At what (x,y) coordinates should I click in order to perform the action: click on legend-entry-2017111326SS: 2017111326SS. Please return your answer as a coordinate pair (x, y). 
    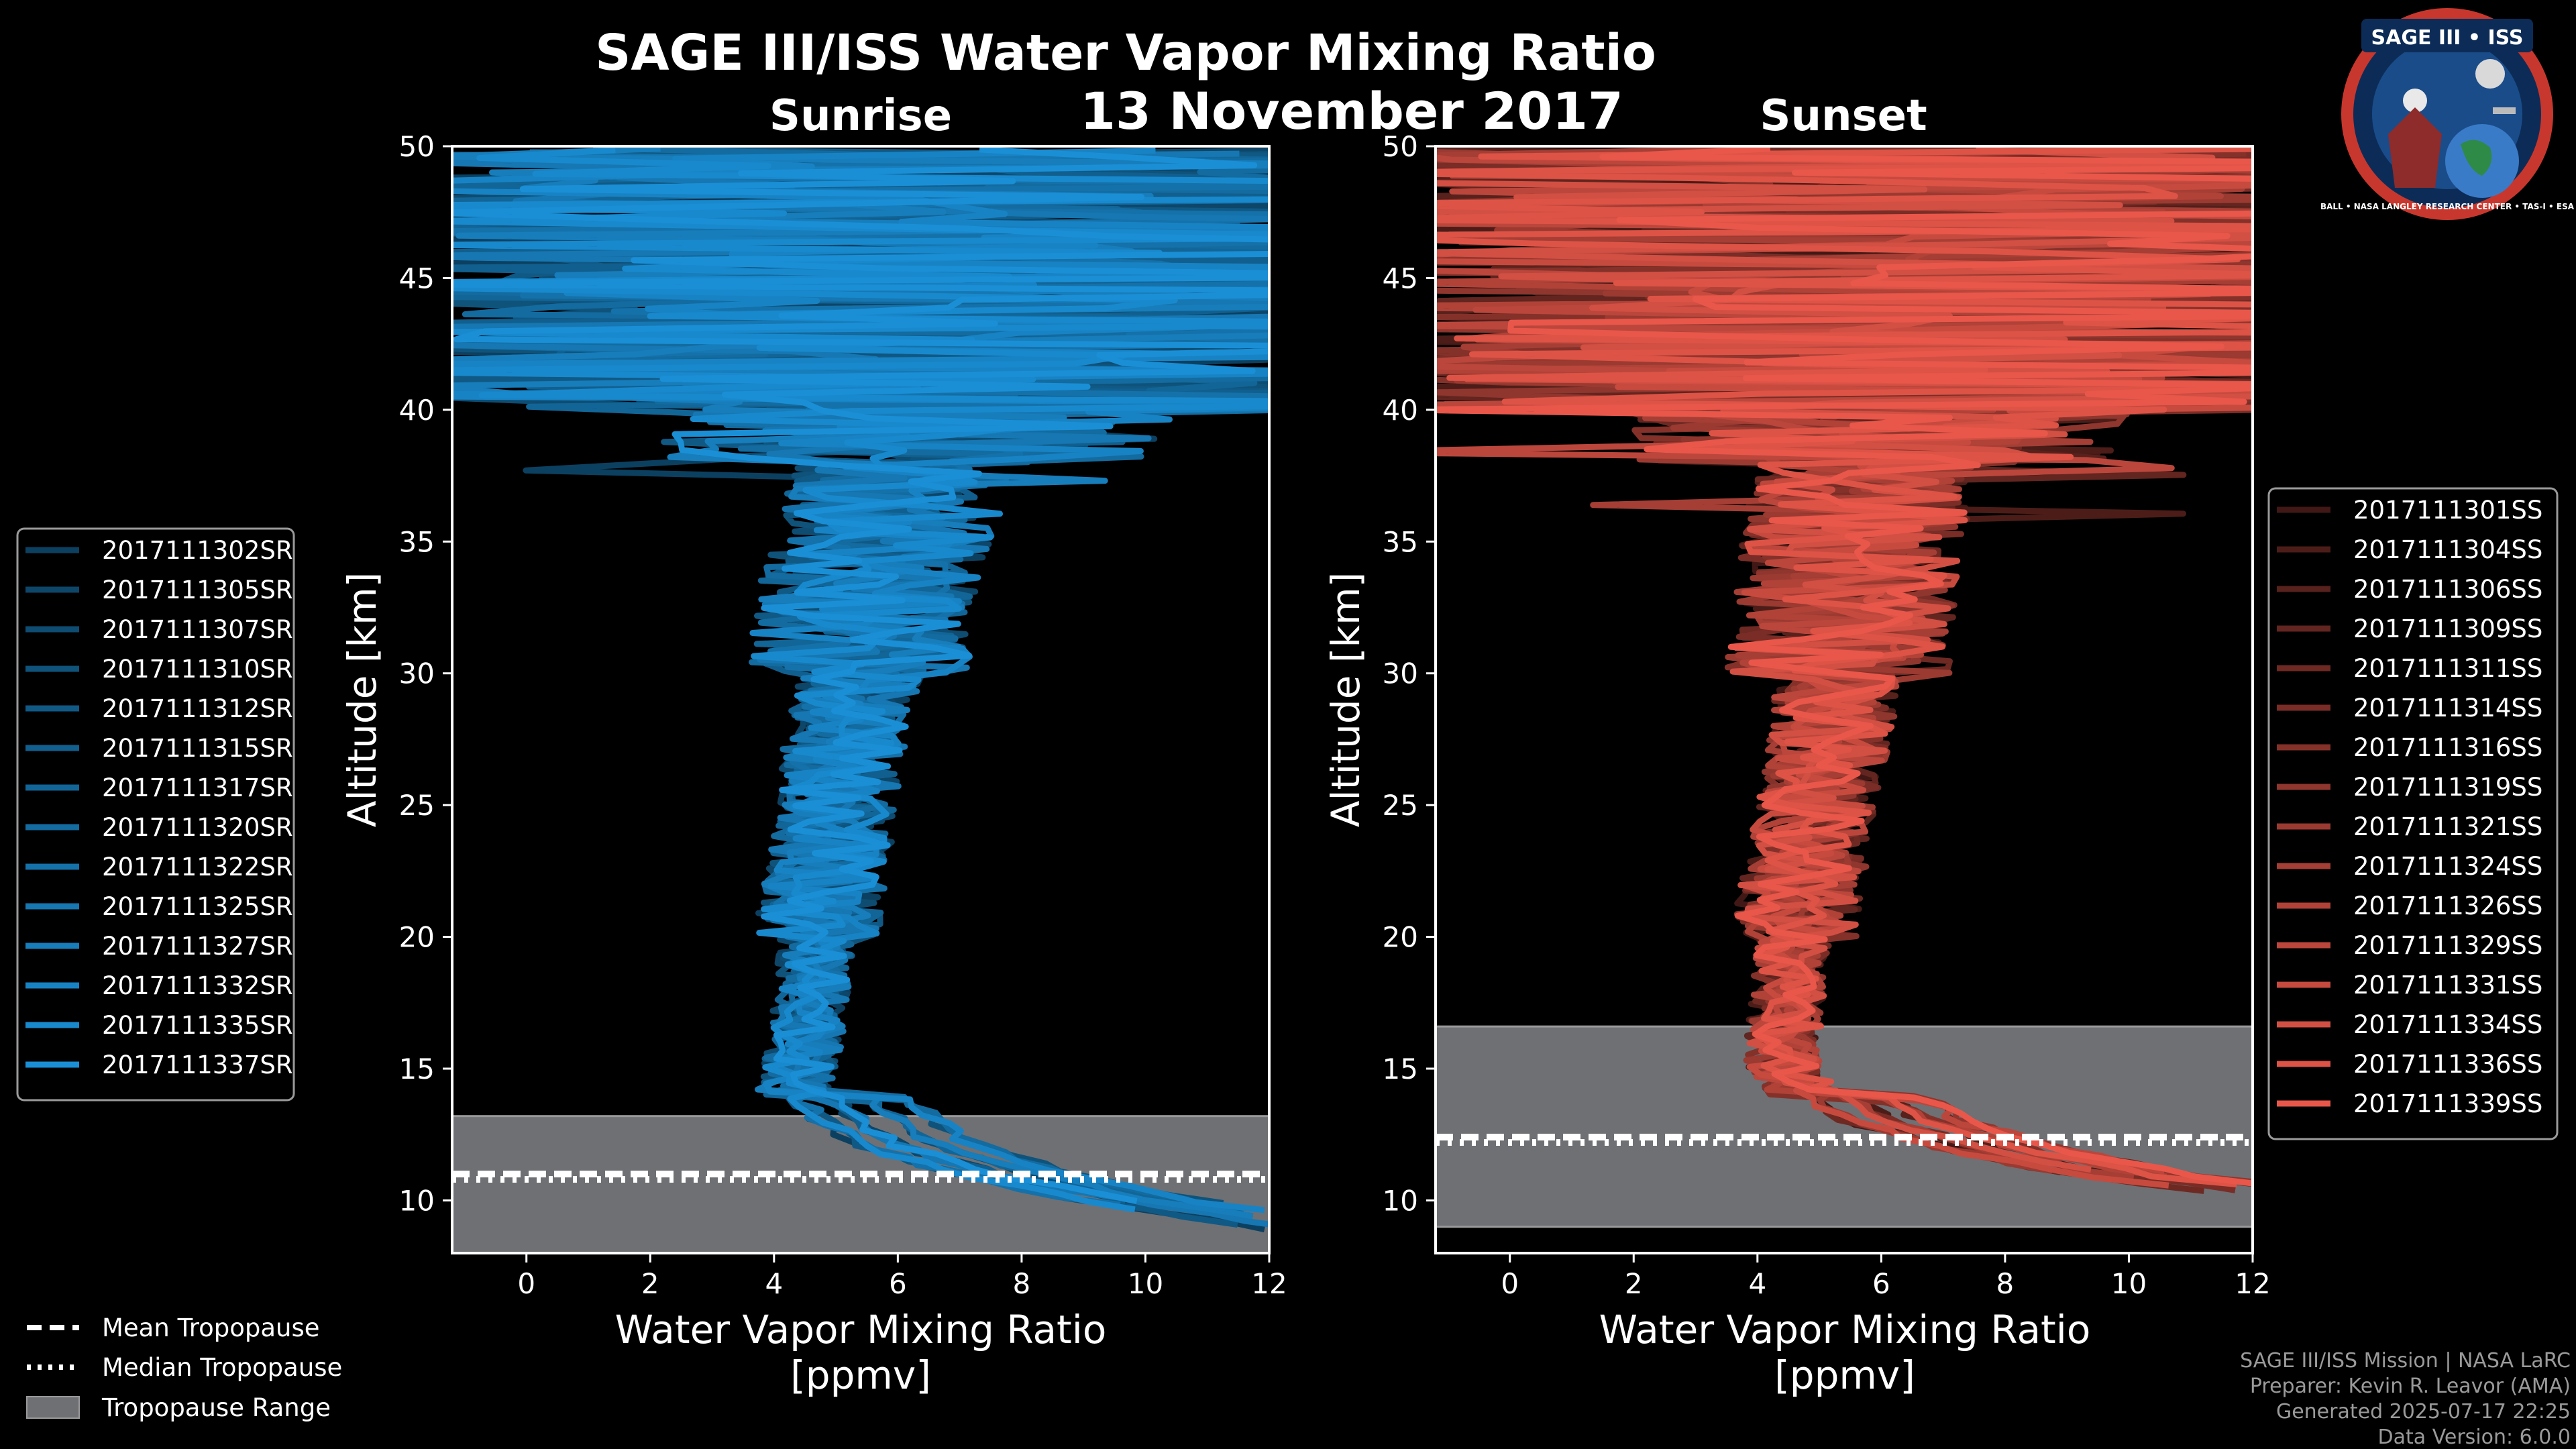
    Looking at the image, I should click on (2447, 906).